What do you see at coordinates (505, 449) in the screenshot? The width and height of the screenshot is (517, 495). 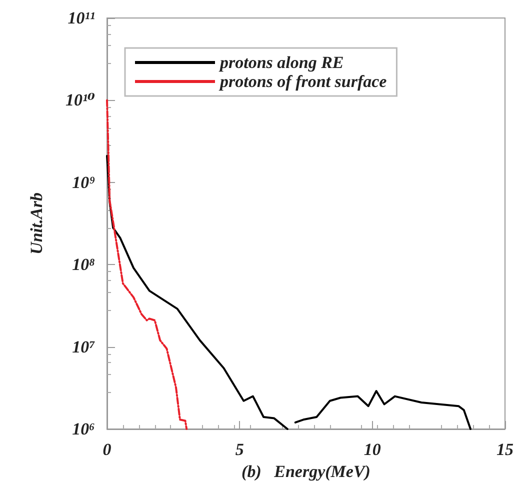 I see `x-tick-label: 15` at bounding box center [505, 449].